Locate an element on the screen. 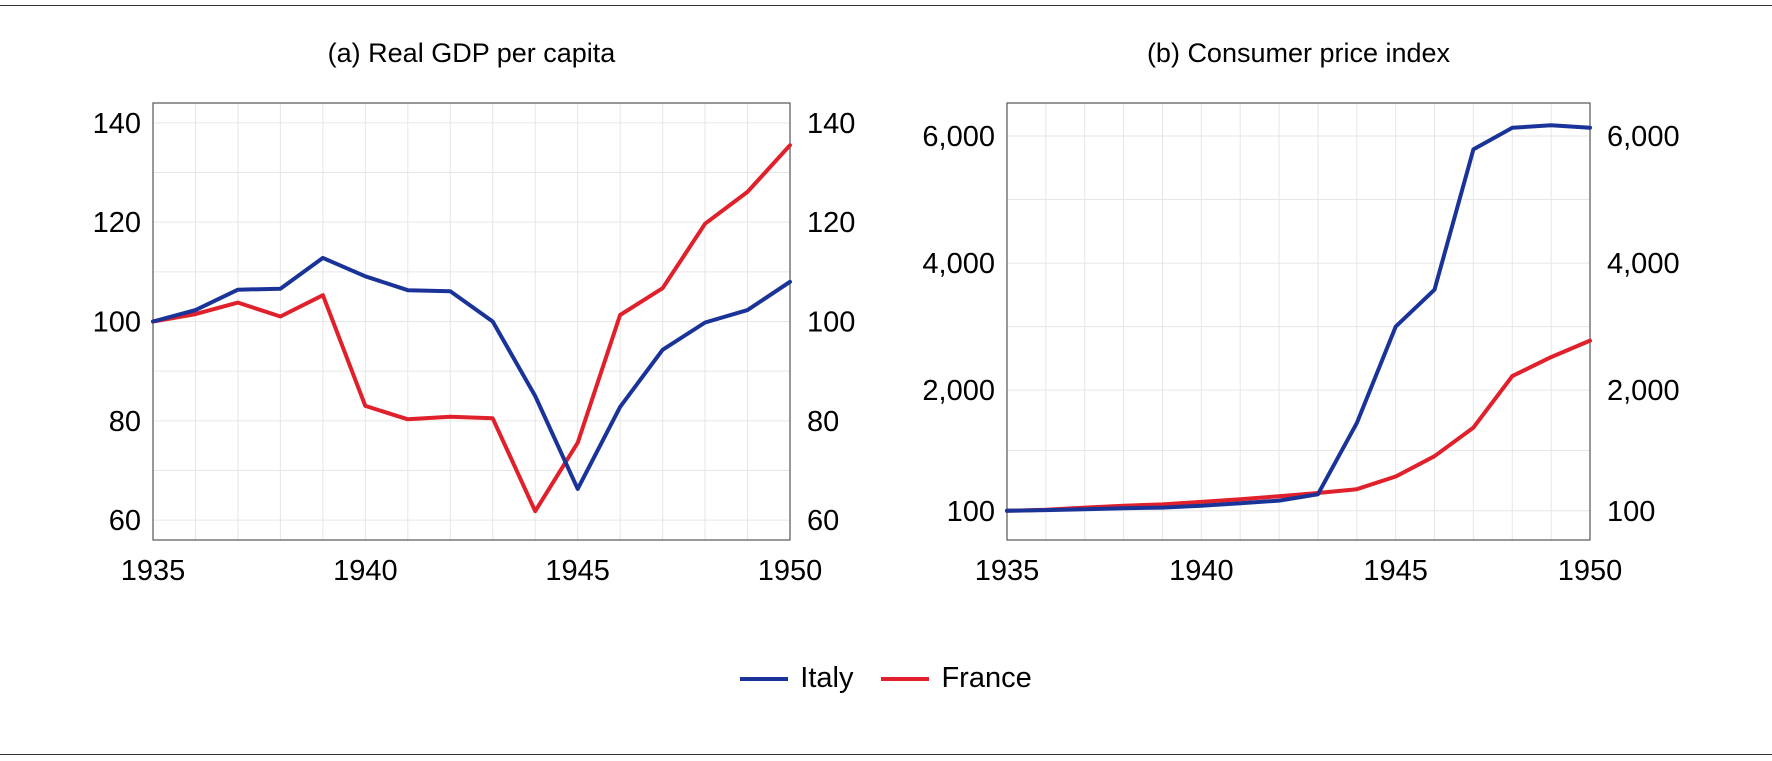 The height and width of the screenshot is (761, 1772). y-tick-label-left: 80 is located at coordinates (125, 422).